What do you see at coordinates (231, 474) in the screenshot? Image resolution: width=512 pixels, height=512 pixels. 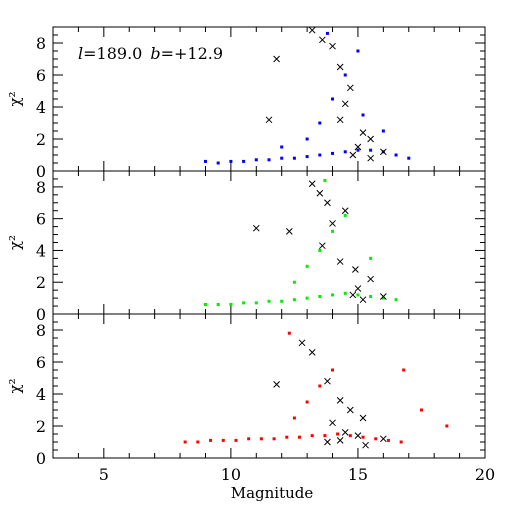 I see `x-tick-label: 10` at bounding box center [231, 474].